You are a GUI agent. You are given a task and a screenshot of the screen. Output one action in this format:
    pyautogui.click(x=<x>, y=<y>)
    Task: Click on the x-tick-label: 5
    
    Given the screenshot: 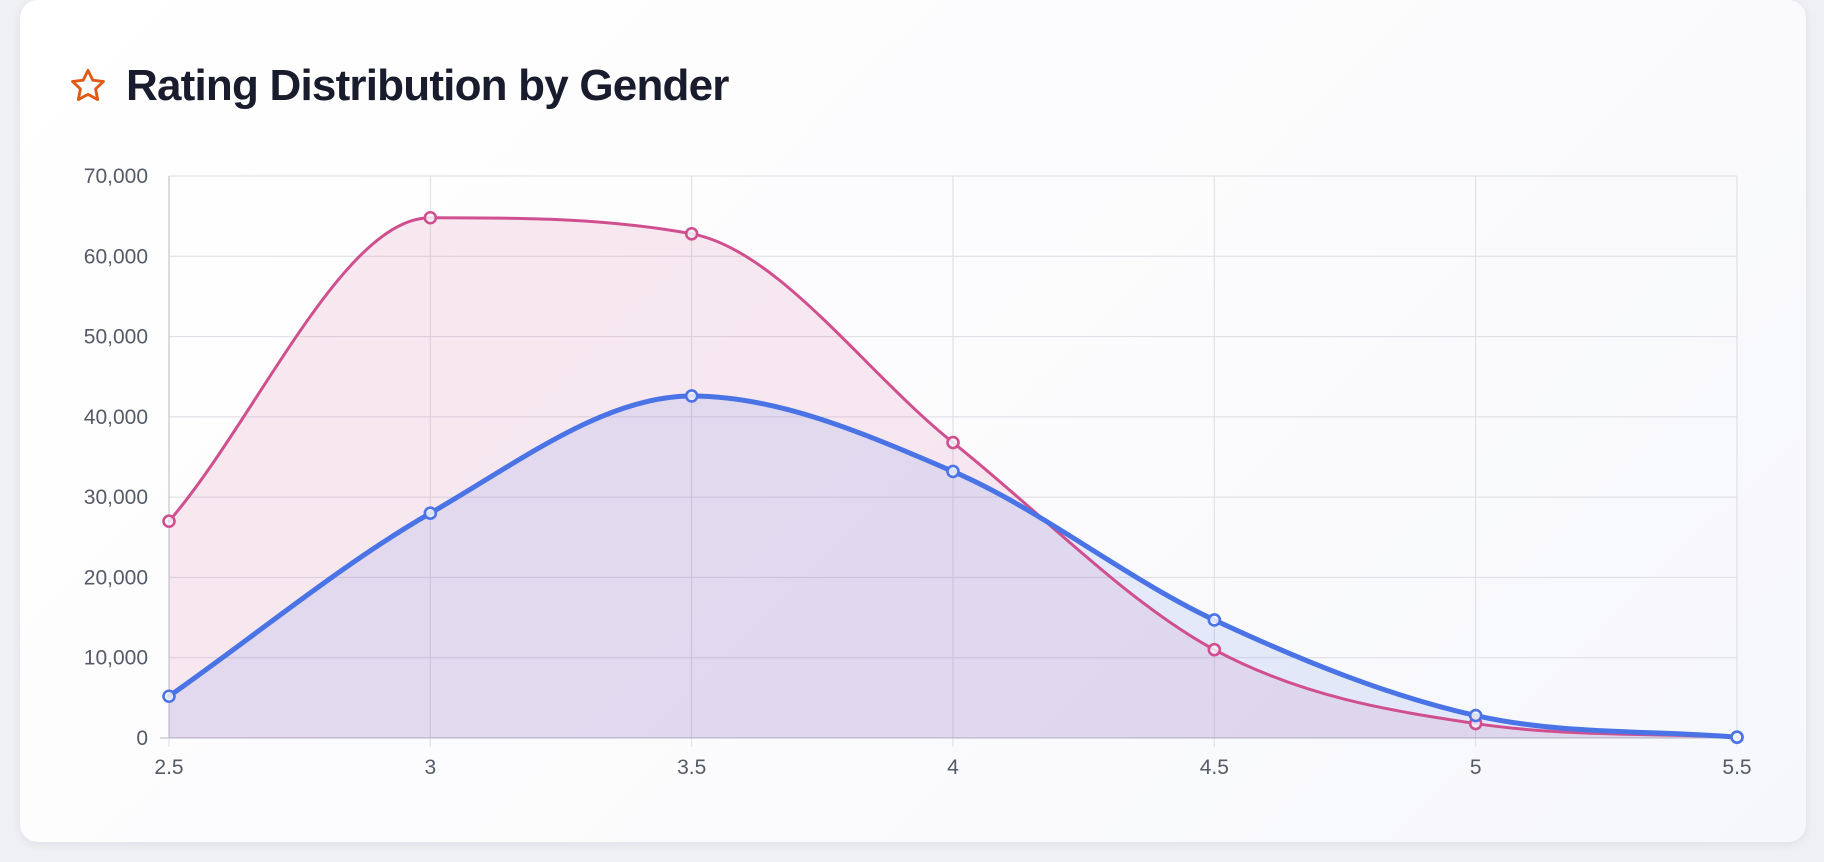 What is the action you would take?
    pyautogui.click(x=1476, y=767)
    